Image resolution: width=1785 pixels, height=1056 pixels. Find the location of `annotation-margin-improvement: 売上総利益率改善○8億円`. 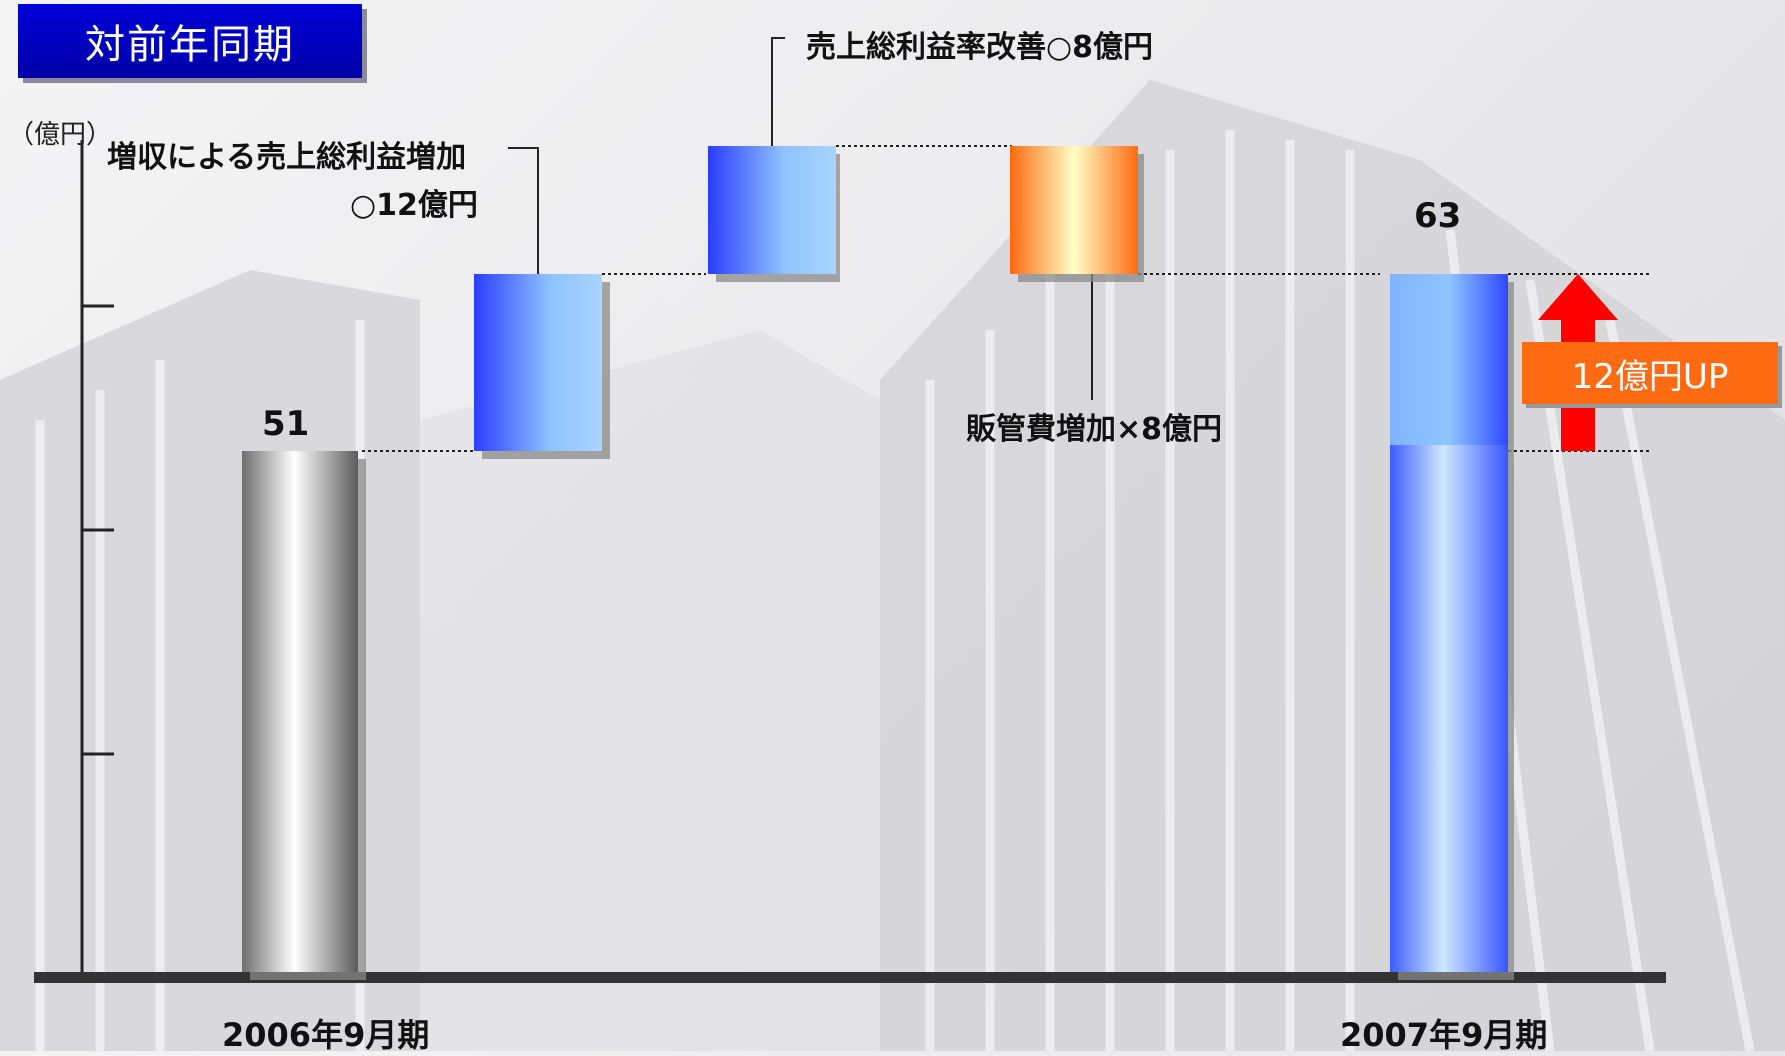

annotation-margin-improvement: 売上総利益率改善○8億円 is located at coordinates (980, 47).